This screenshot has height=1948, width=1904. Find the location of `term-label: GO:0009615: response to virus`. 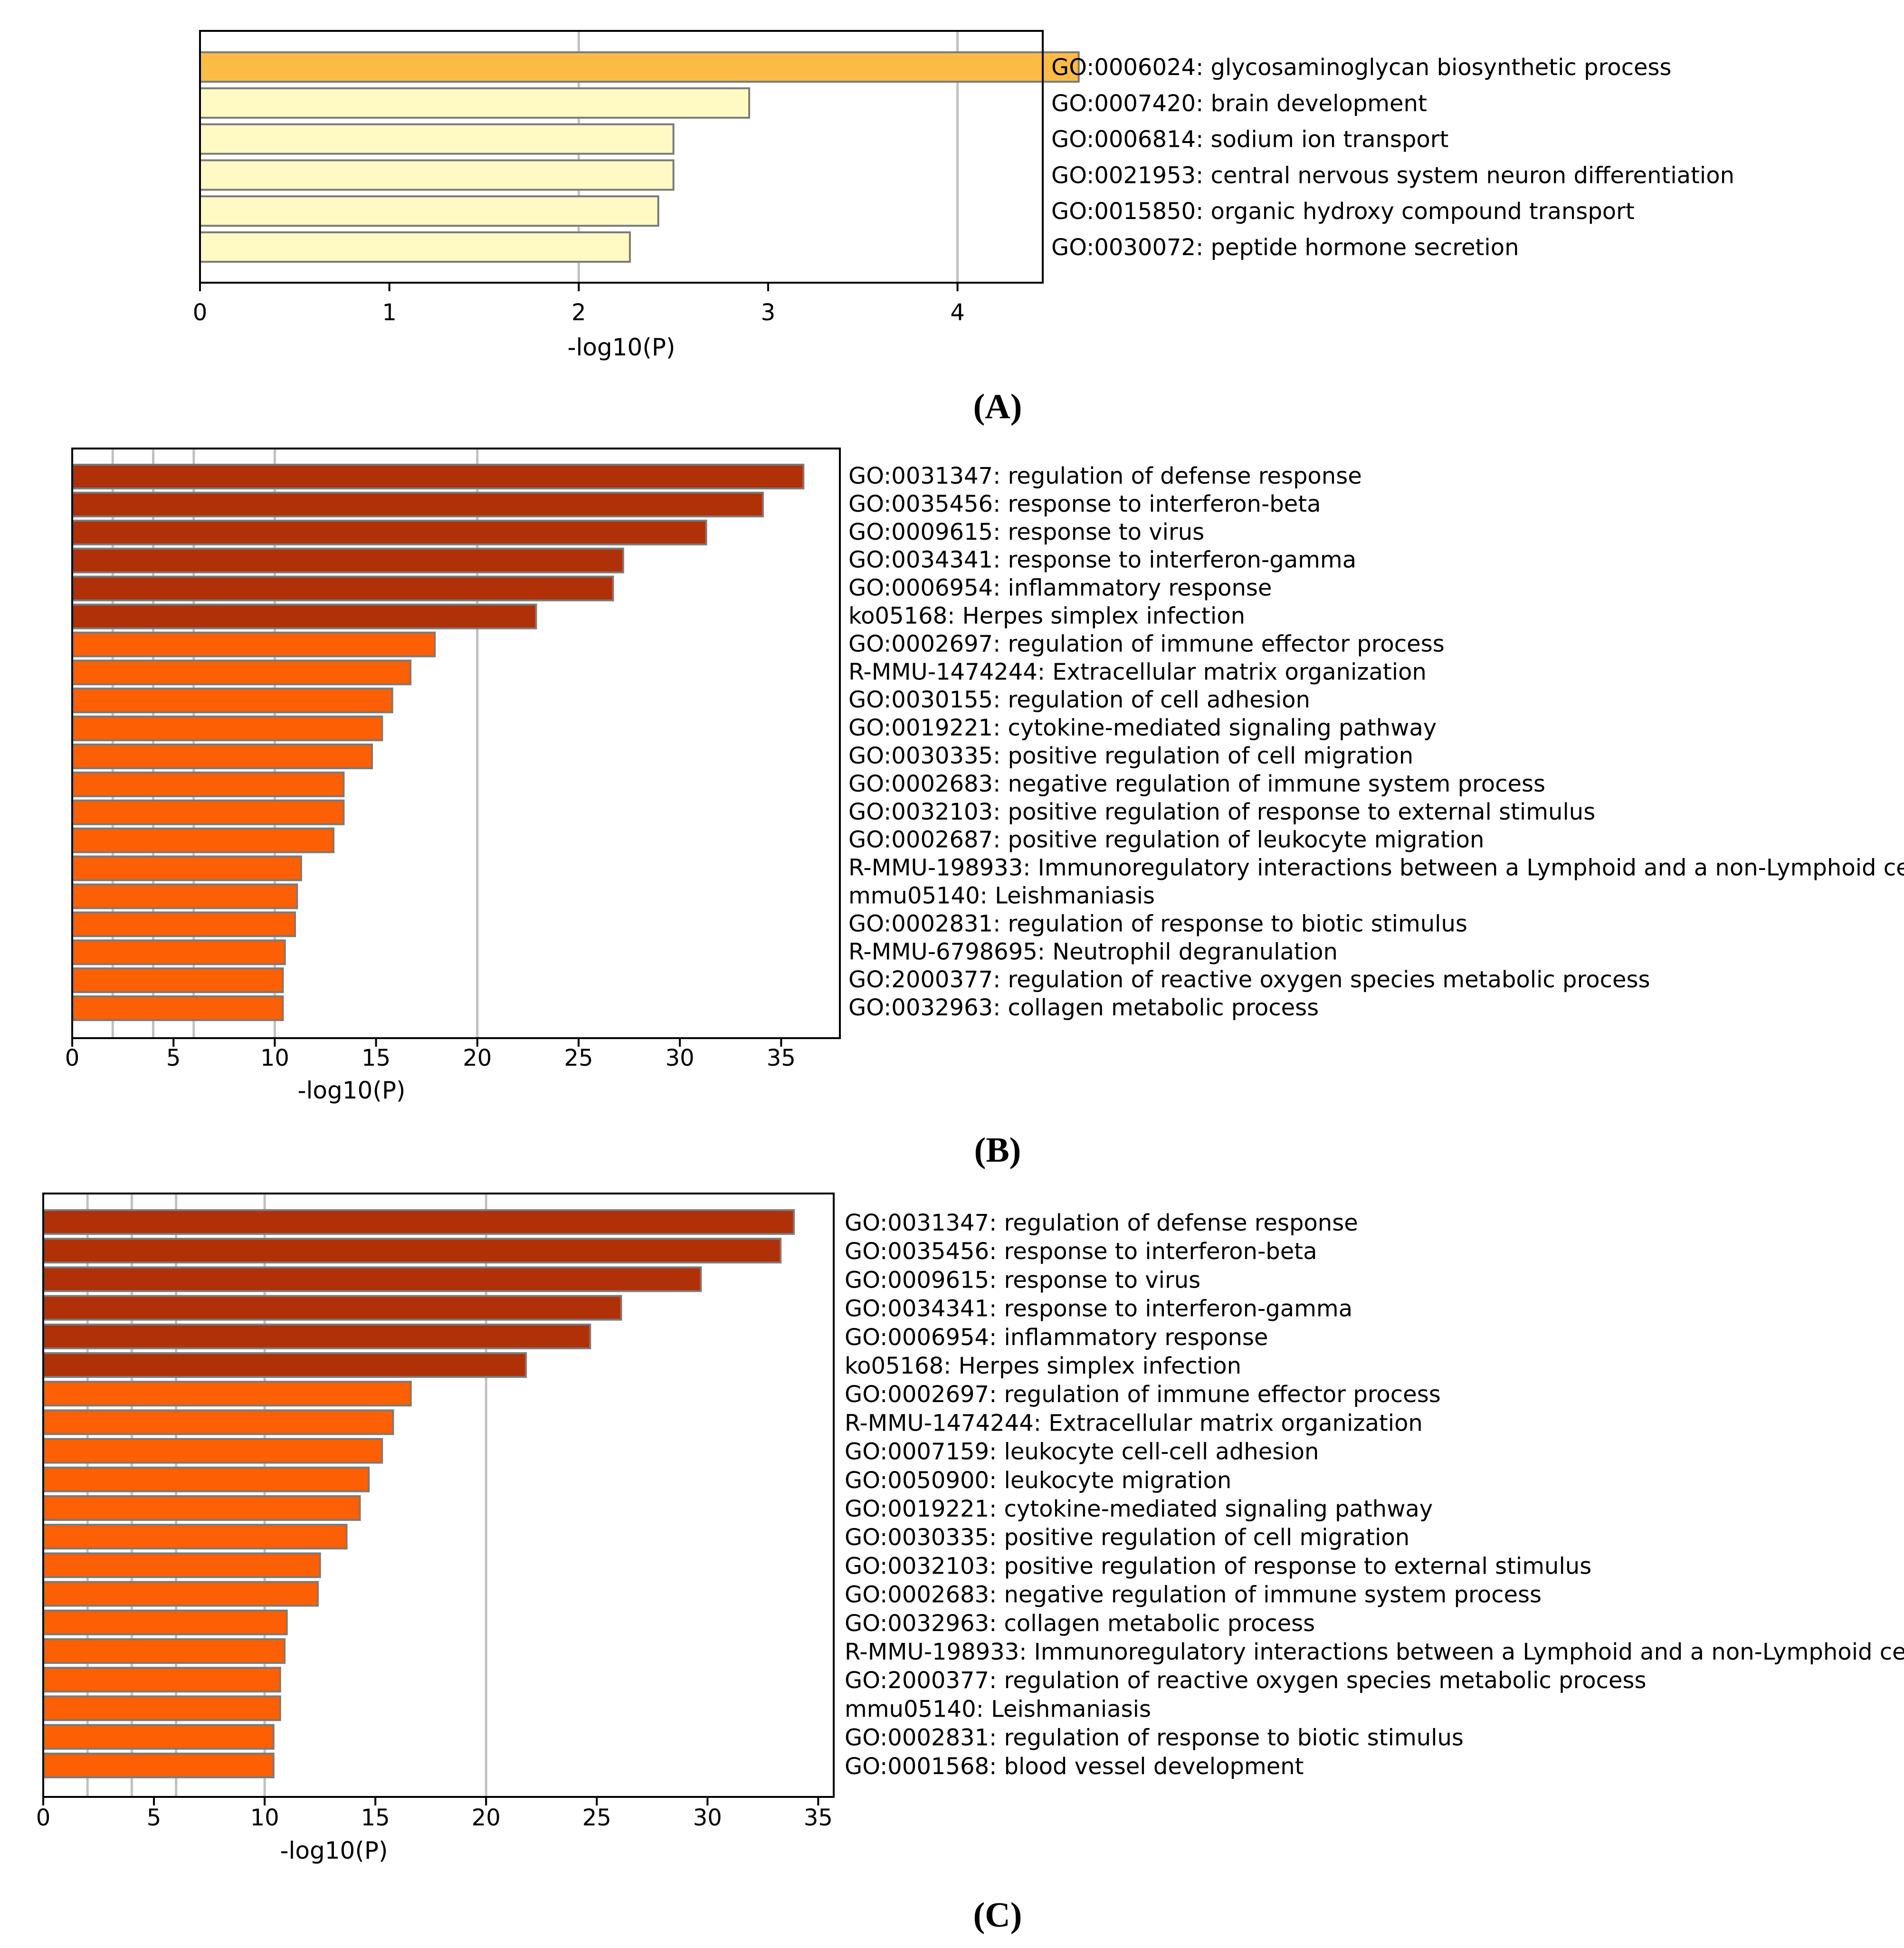

term-label: GO:0009615: response to virus is located at coordinates (1023, 1280).